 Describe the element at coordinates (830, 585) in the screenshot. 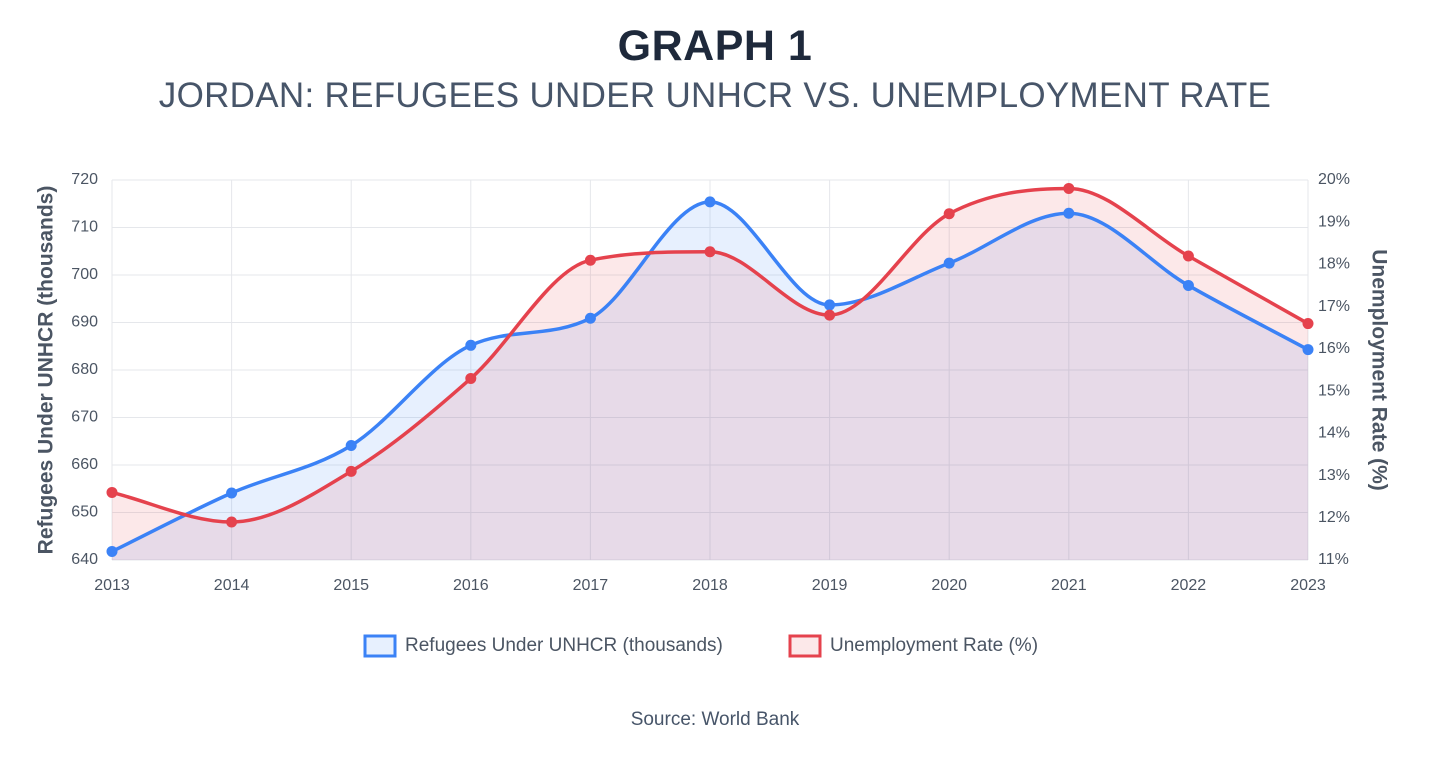

I see `x-tick-label: 2019` at that location.